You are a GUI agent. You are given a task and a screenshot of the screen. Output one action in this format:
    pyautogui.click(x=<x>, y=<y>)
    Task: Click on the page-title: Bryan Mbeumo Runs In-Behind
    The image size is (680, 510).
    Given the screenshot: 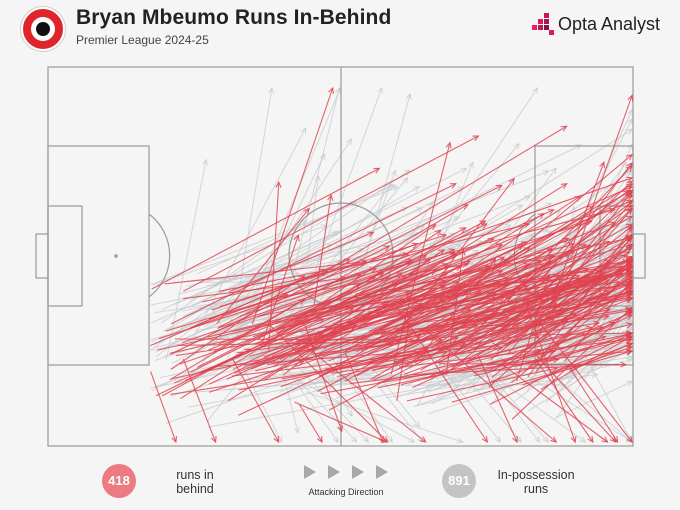 What is the action you would take?
    pyautogui.click(x=234, y=17)
    